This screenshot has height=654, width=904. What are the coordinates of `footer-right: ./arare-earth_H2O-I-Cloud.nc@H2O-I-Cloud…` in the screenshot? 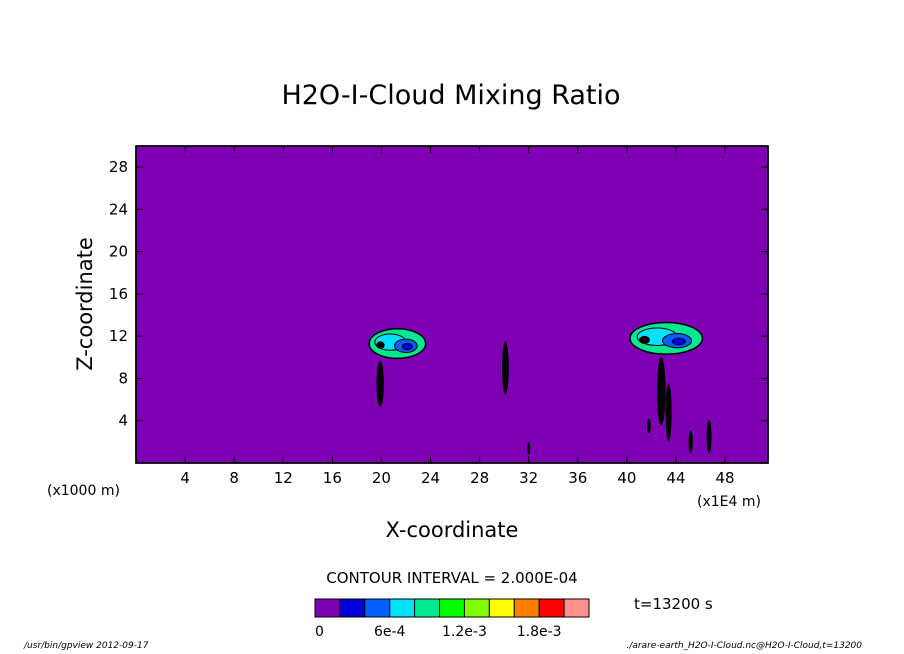 It's located at (744, 646).